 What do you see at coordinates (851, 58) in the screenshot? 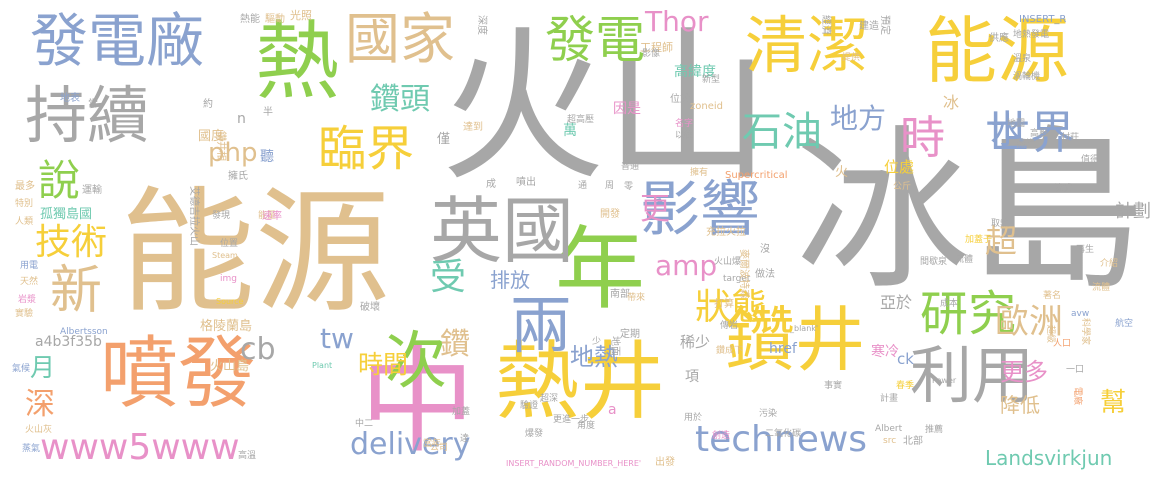
I see `cloud-word: 提供` at bounding box center [851, 58].